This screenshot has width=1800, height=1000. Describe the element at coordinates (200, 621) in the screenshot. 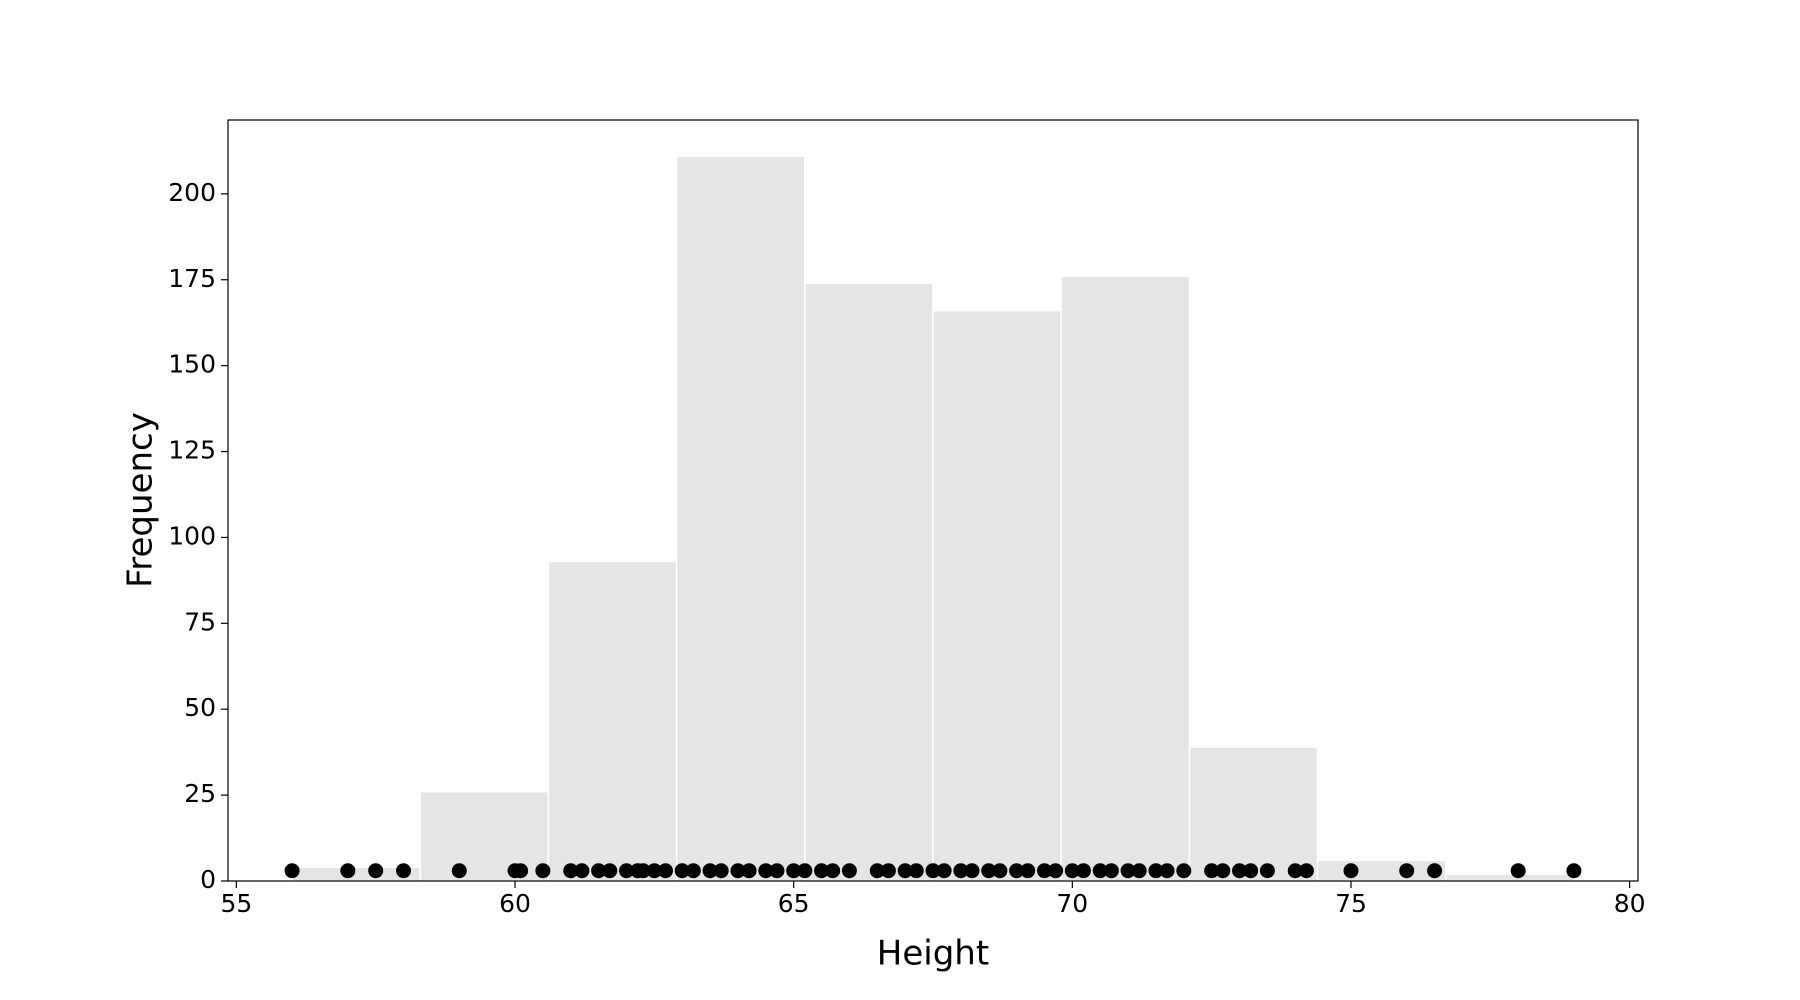

I see `y-tick-label: 75` at that location.